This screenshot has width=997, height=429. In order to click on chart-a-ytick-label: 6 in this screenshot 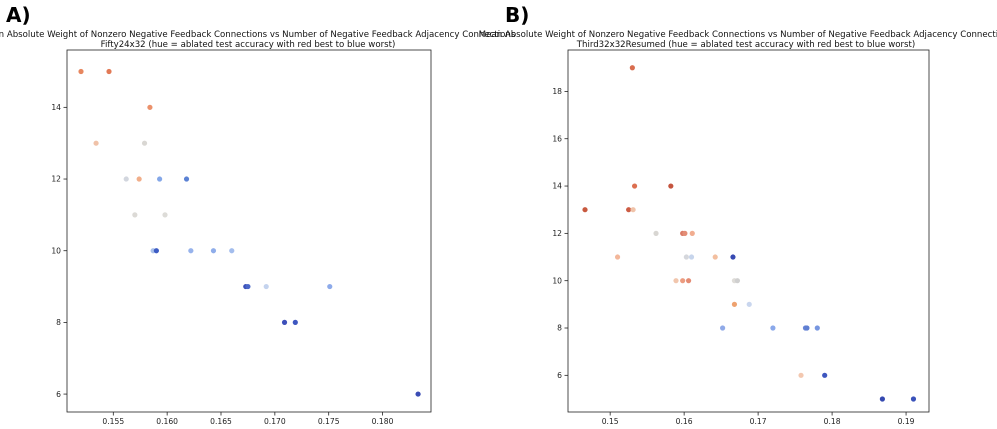, I will do `click(58, 394)`.